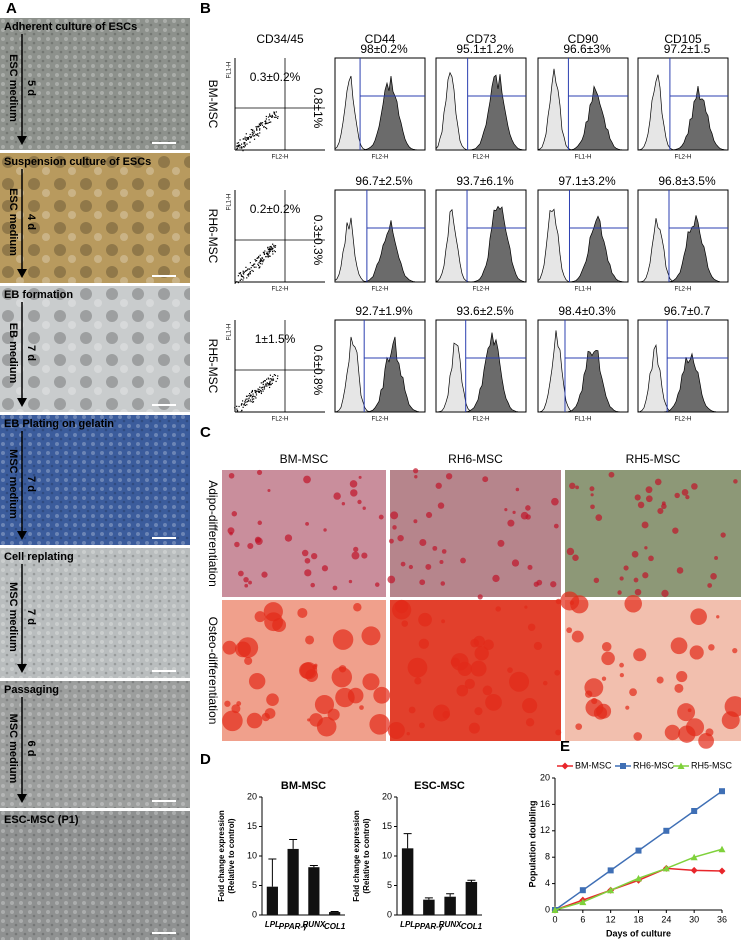 This screenshot has width=741, height=944. I want to click on positive-percent: 95.1±1.2%, so click(485, 49).